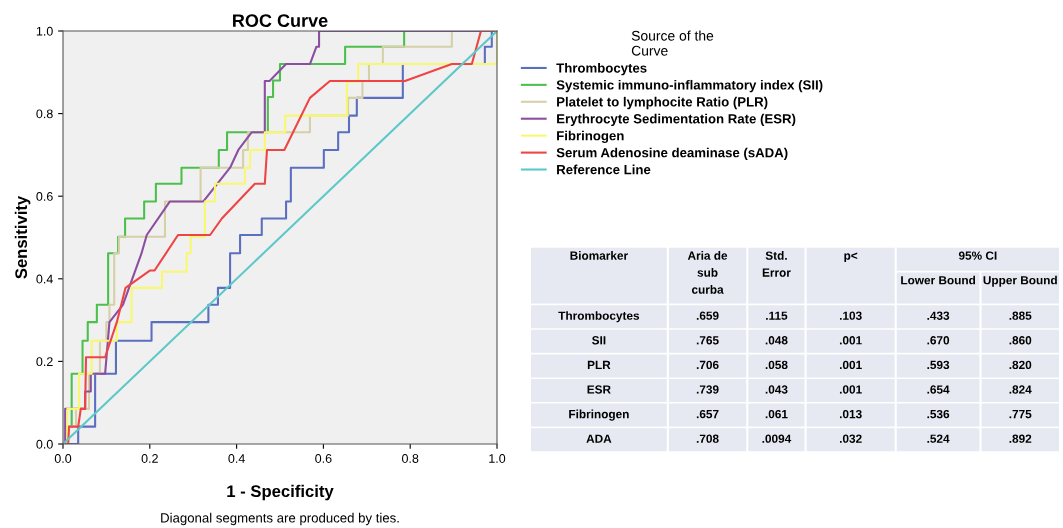 The width and height of the screenshot is (1063, 528). I want to click on text: .593, so click(938, 365).